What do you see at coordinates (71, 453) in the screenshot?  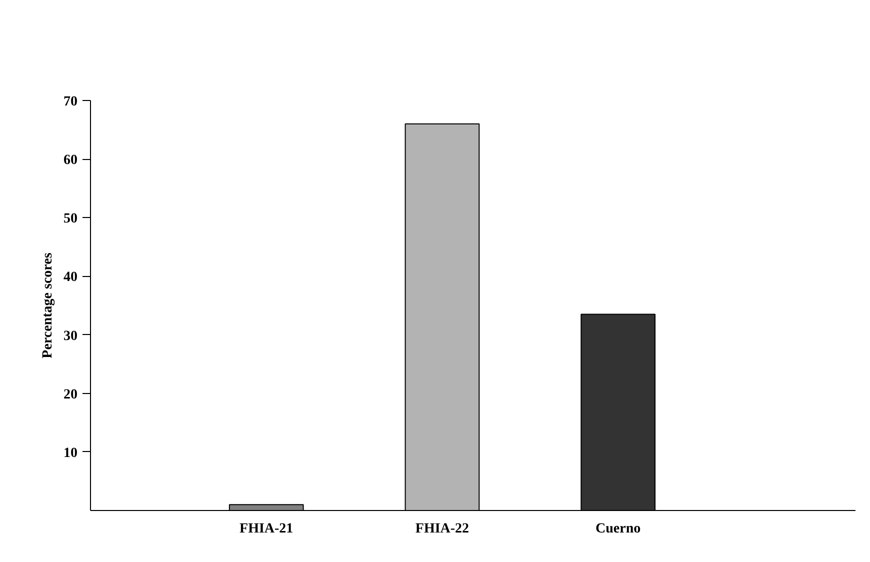 I see `y-tick-label: 10` at bounding box center [71, 453].